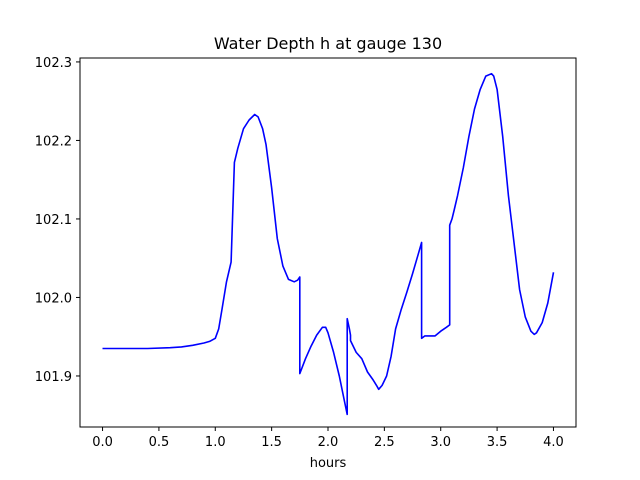  I want to click on x-tick-label: 3.5, so click(497, 442).